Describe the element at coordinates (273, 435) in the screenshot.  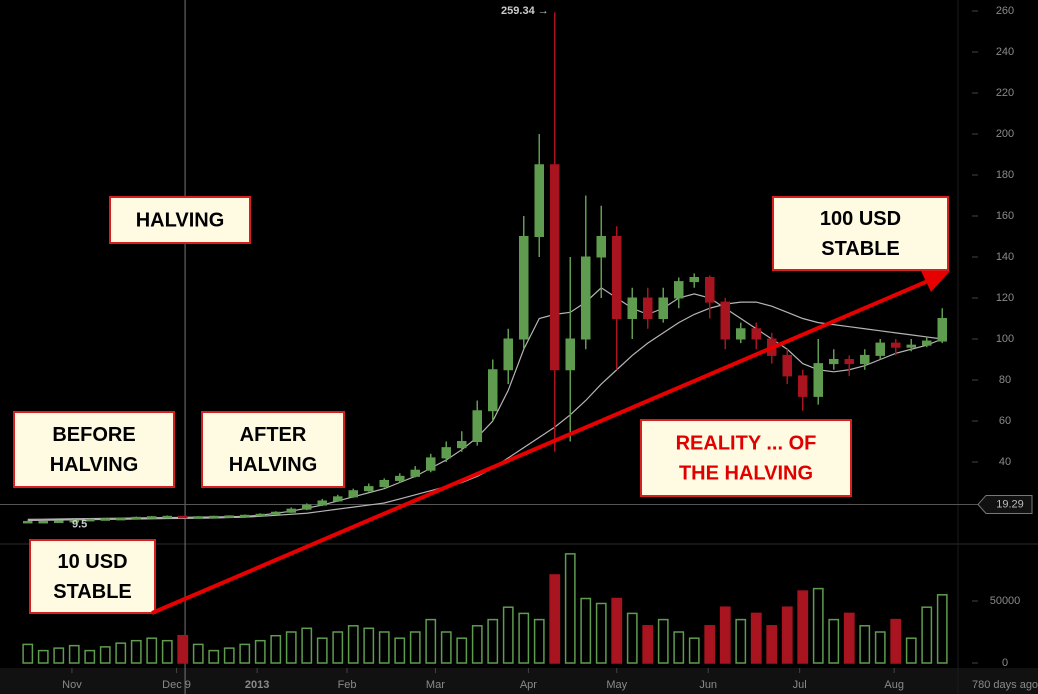
I see `annotation-text: AFTER` at that location.